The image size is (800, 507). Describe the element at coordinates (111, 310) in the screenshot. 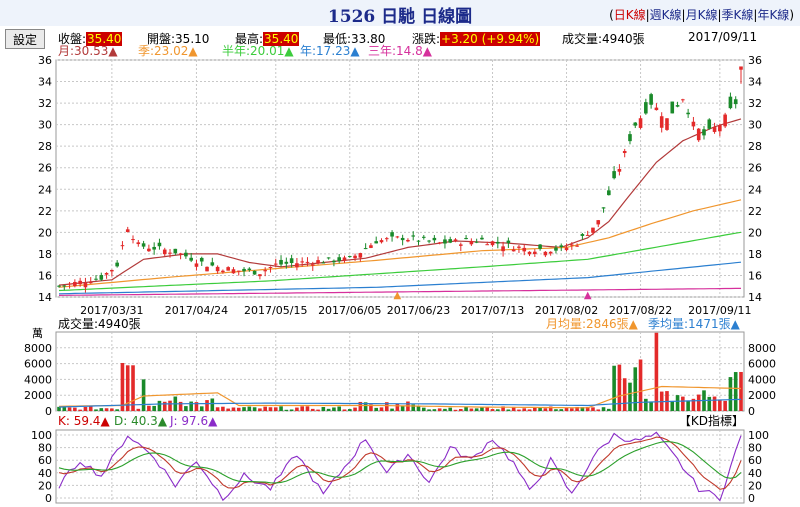

I see `price-x-tick-label: 2017/03/31` at that location.